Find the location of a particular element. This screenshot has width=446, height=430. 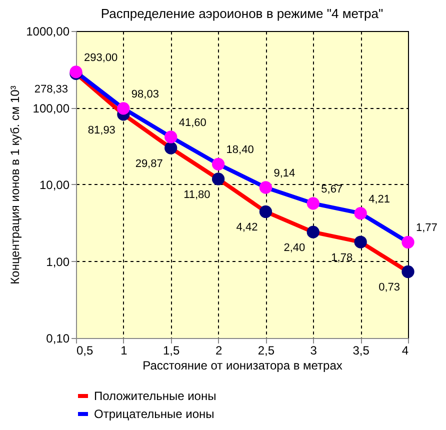

data-label: 98,03 is located at coordinates (145, 94).